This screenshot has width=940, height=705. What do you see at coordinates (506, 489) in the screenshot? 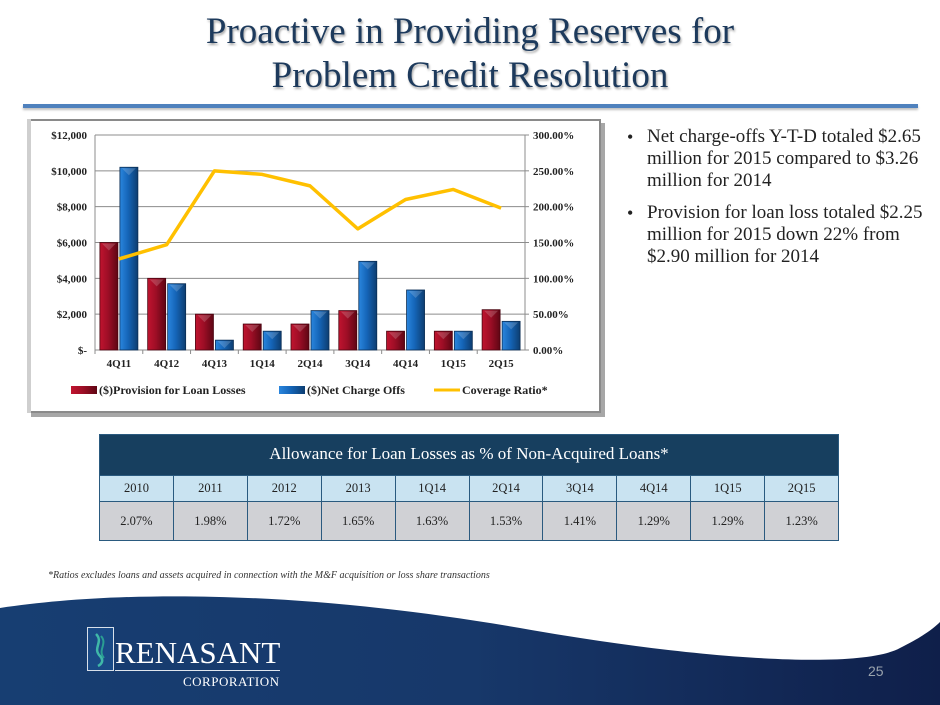
I see `table-header-cell: 2Q14` at bounding box center [506, 489].